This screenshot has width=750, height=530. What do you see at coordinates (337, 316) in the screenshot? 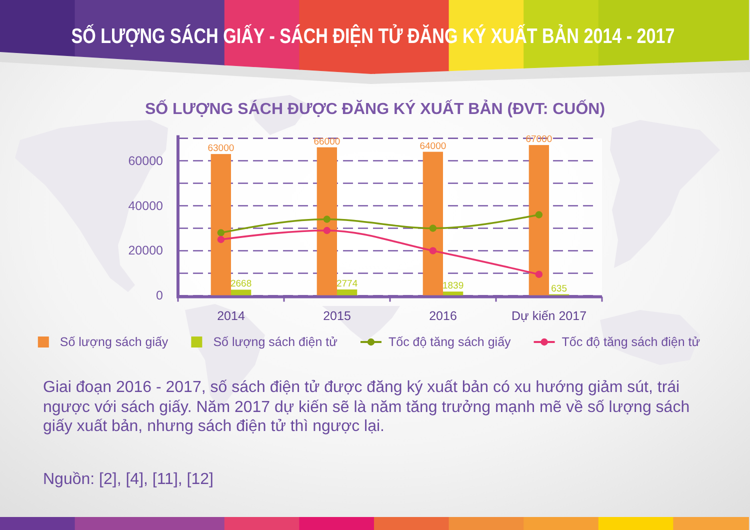
I see `x-tick-label: 2015` at bounding box center [337, 316].